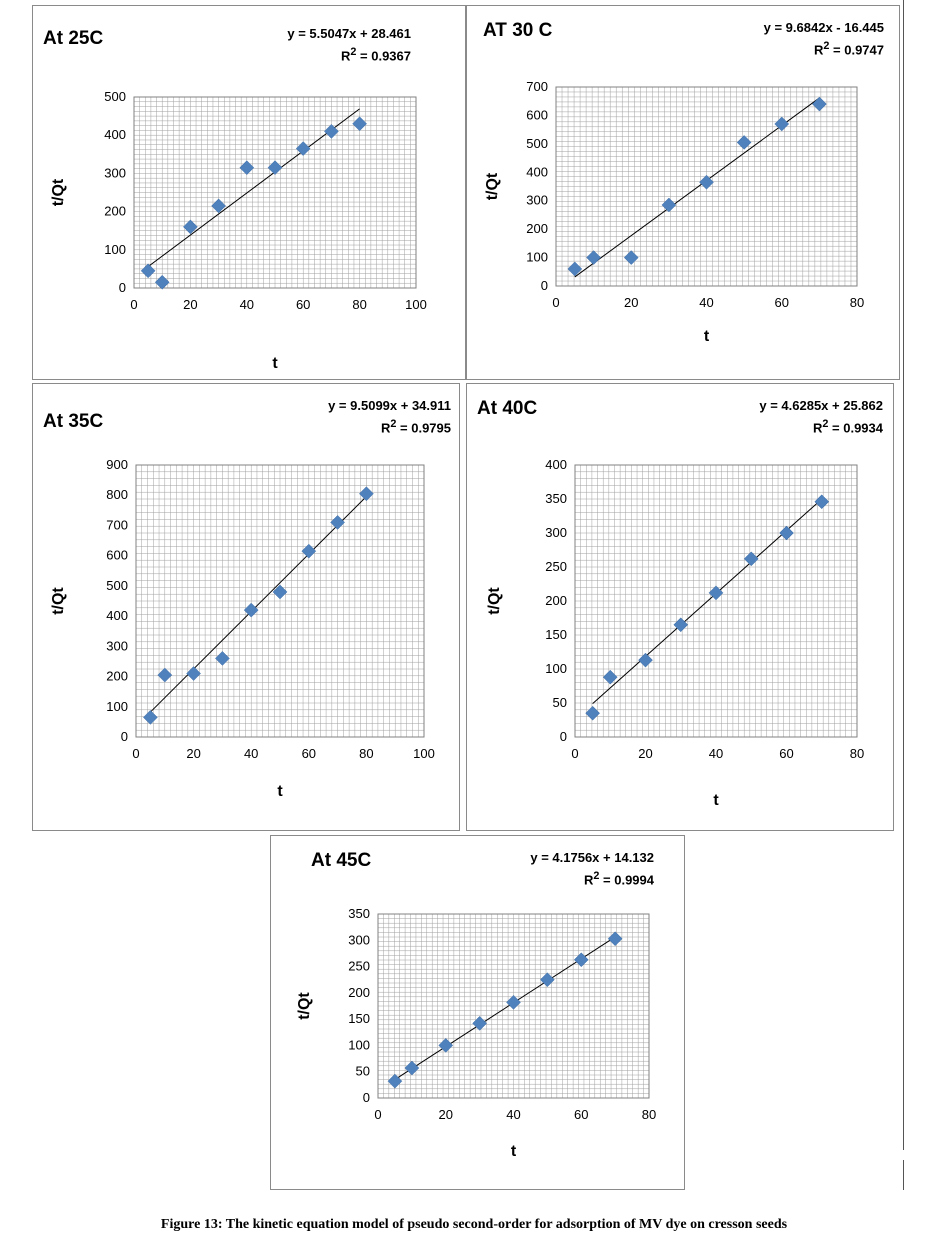 The height and width of the screenshot is (1245, 948). I want to click on scatter-plot: 0 50 100 150 200 250 300 350 0 20 40 60 80 t t/Qt, so click(476, 1033).